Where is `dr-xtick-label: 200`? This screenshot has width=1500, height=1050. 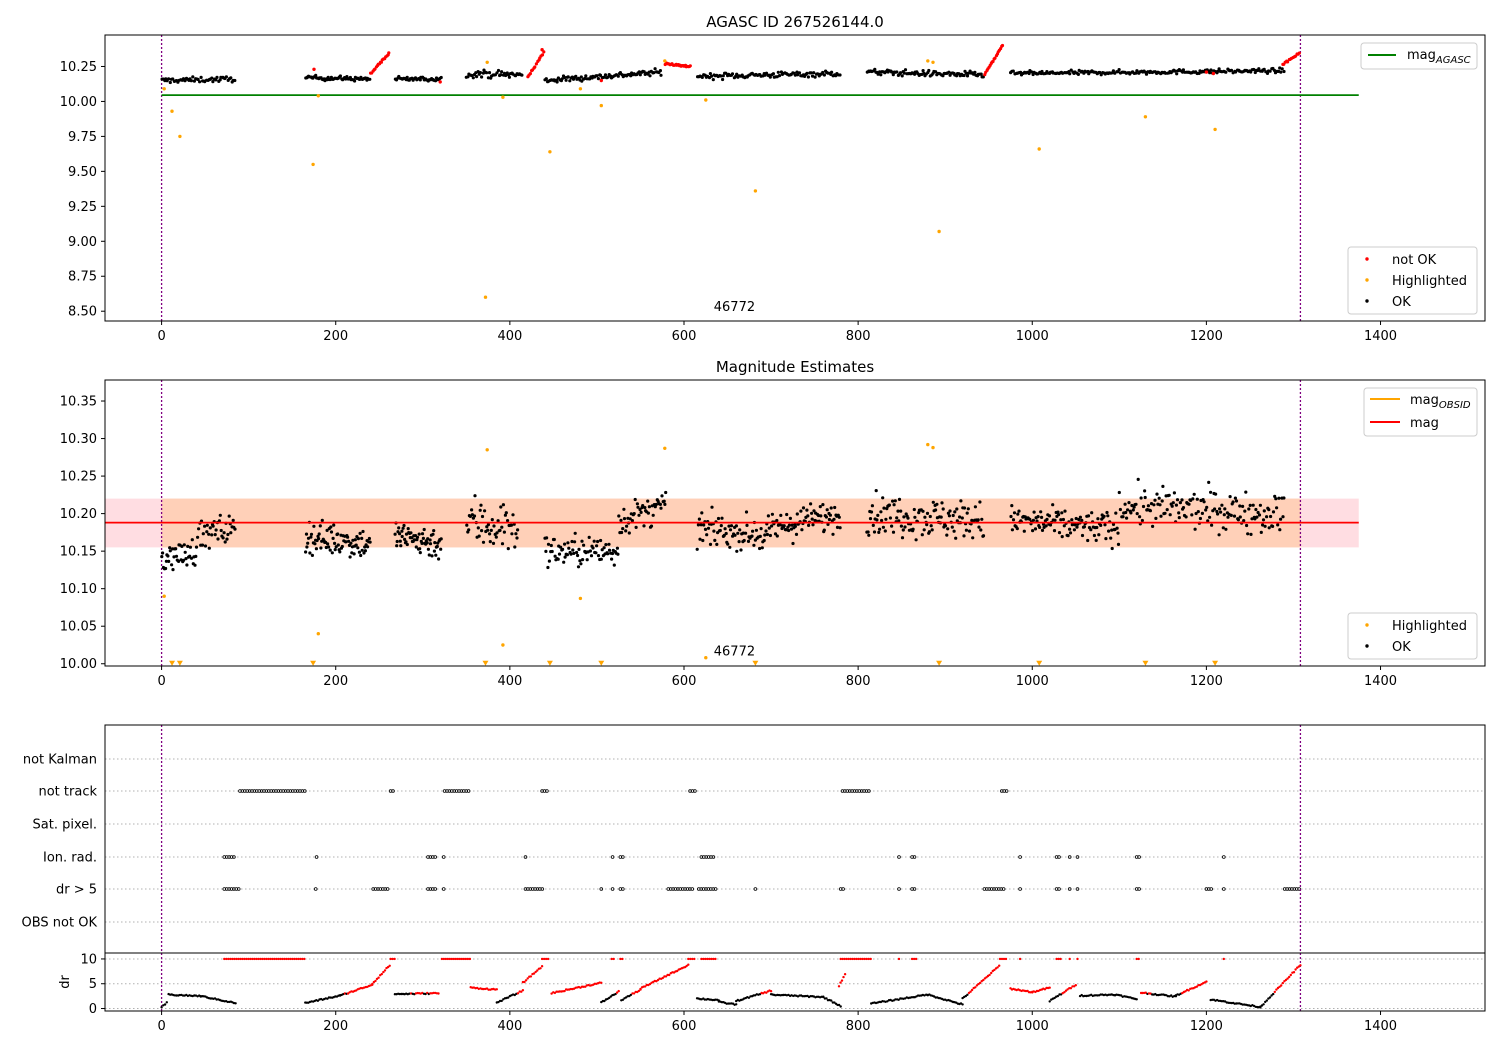
dr-xtick-label: 200 is located at coordinates (335, 1026).